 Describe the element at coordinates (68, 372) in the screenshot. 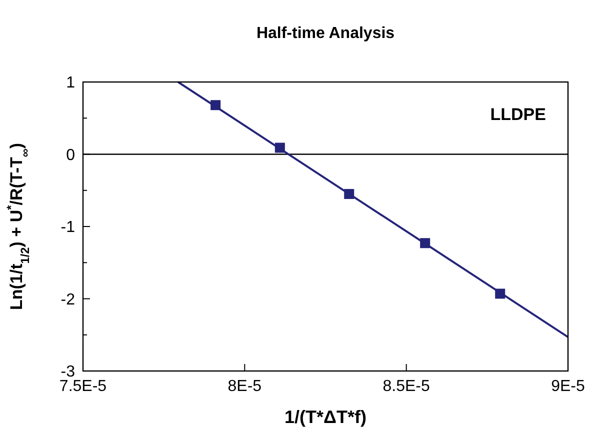

I see `y-tick-label: -3` at that location.